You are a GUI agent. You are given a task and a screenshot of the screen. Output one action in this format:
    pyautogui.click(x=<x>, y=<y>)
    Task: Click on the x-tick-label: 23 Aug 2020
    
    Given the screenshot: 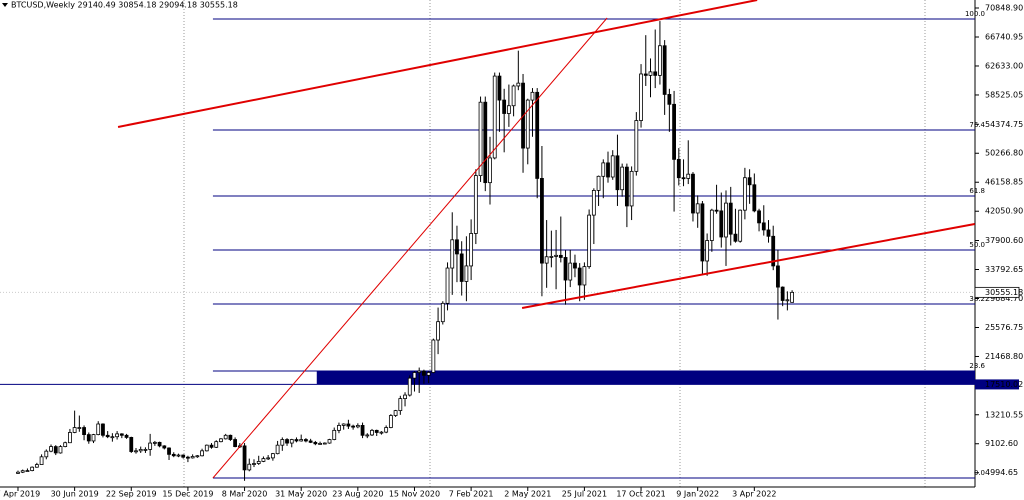 What is the action you would take?
    pyautogui.click(x=357, y=494)
    